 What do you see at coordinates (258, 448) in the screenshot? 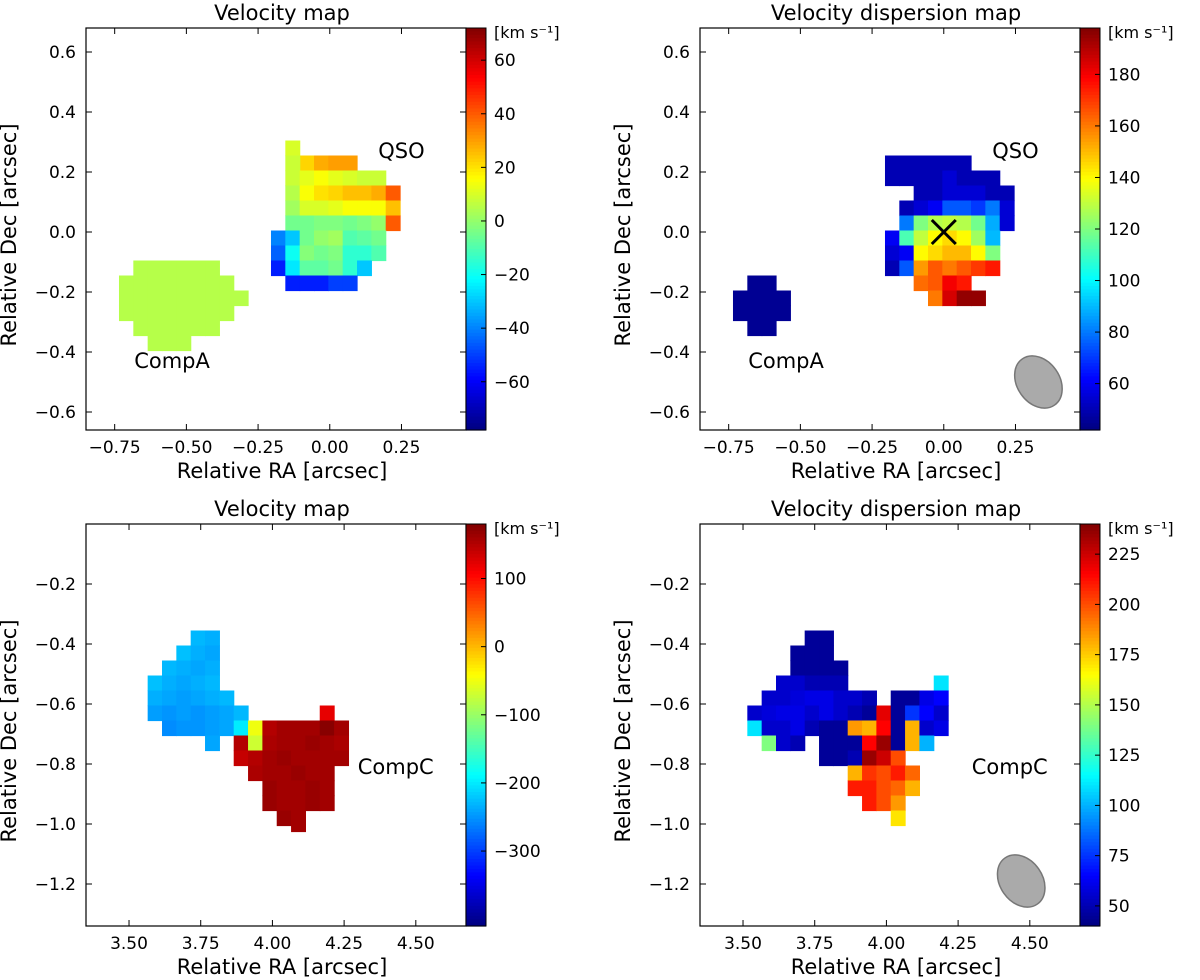
I see `x-tick-label: −0.25` at bounding box center [258, 448].